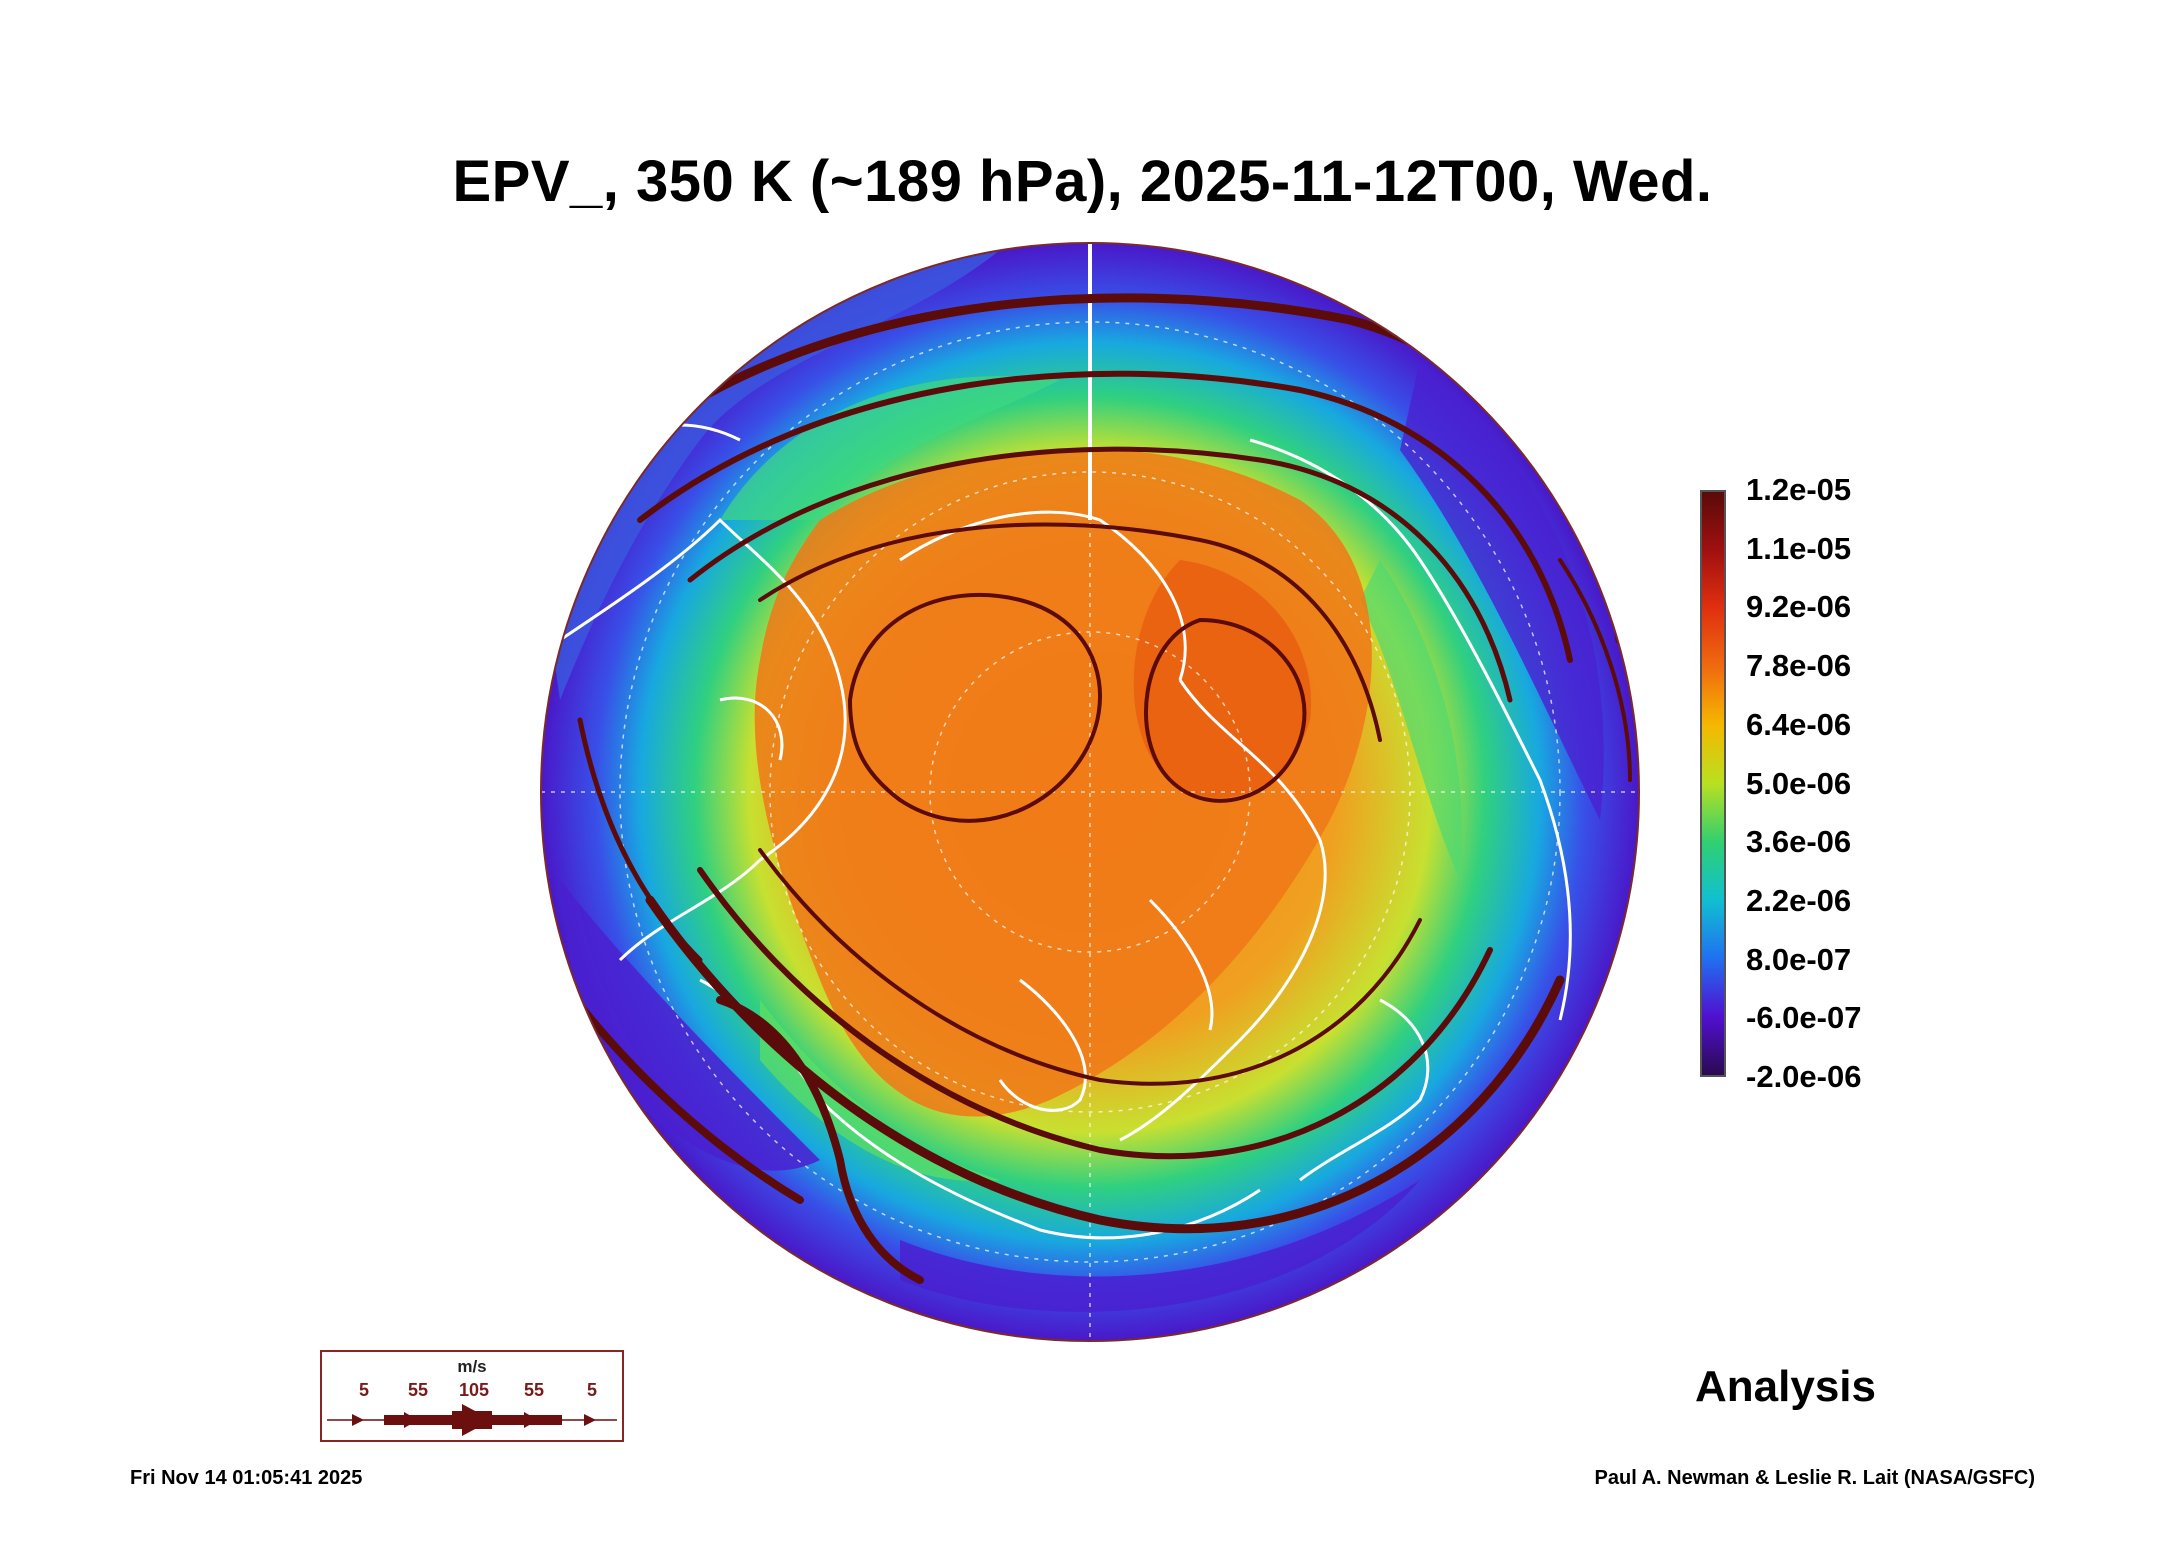 Image resolution: width=2165 pixels, height=1561 pixels. I want to click on colorbar-tick-label: 5.0e-06, so click(1799, 783).